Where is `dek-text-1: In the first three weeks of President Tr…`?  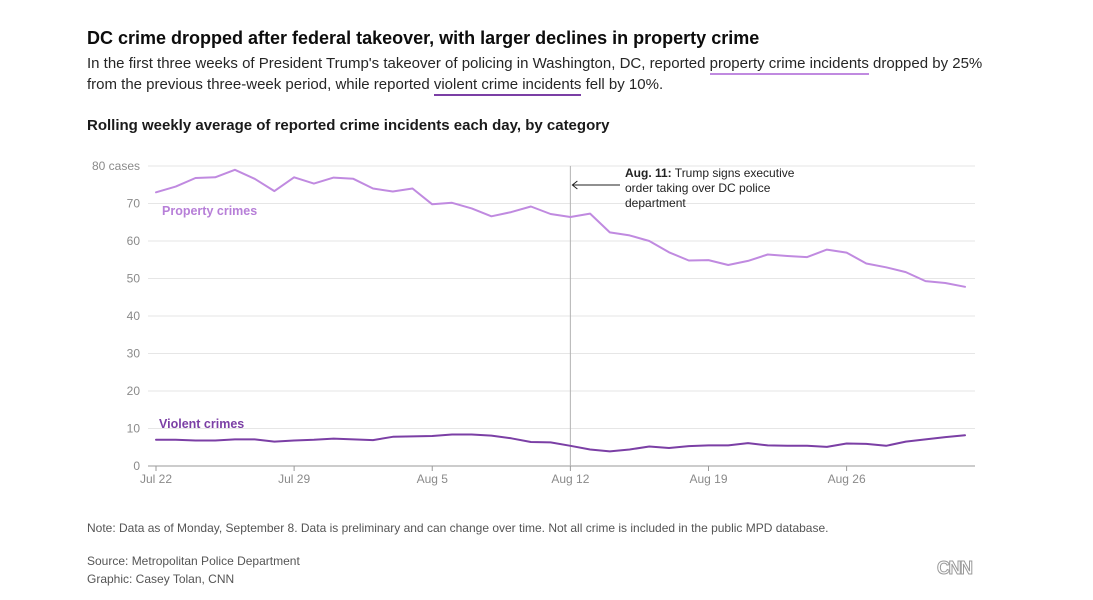 dek-text-1: In the first three weeks of President Tr… is located at coordinates (398, 63).